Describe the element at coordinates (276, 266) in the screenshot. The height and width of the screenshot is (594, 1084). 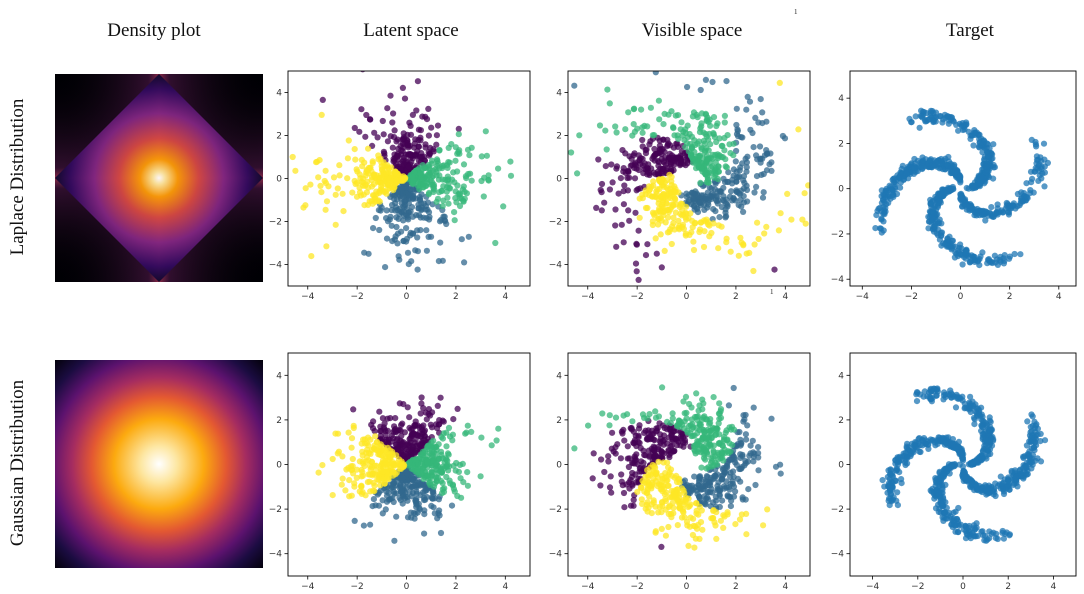
I see `y-tick-label: −4` at that location.